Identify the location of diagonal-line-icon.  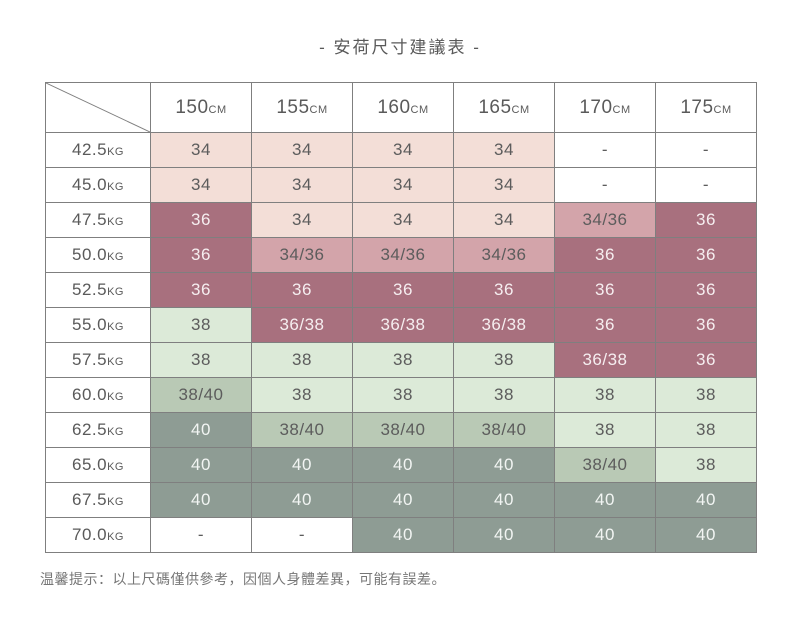
(98, 107).